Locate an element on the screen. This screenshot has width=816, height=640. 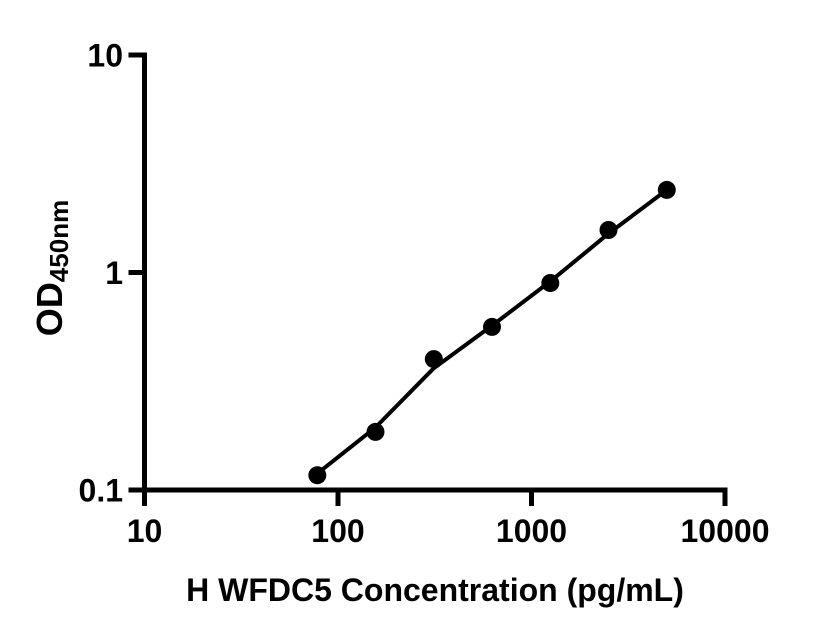
x-axis-tick-label: 10000 is located at coordinates (725, 531).